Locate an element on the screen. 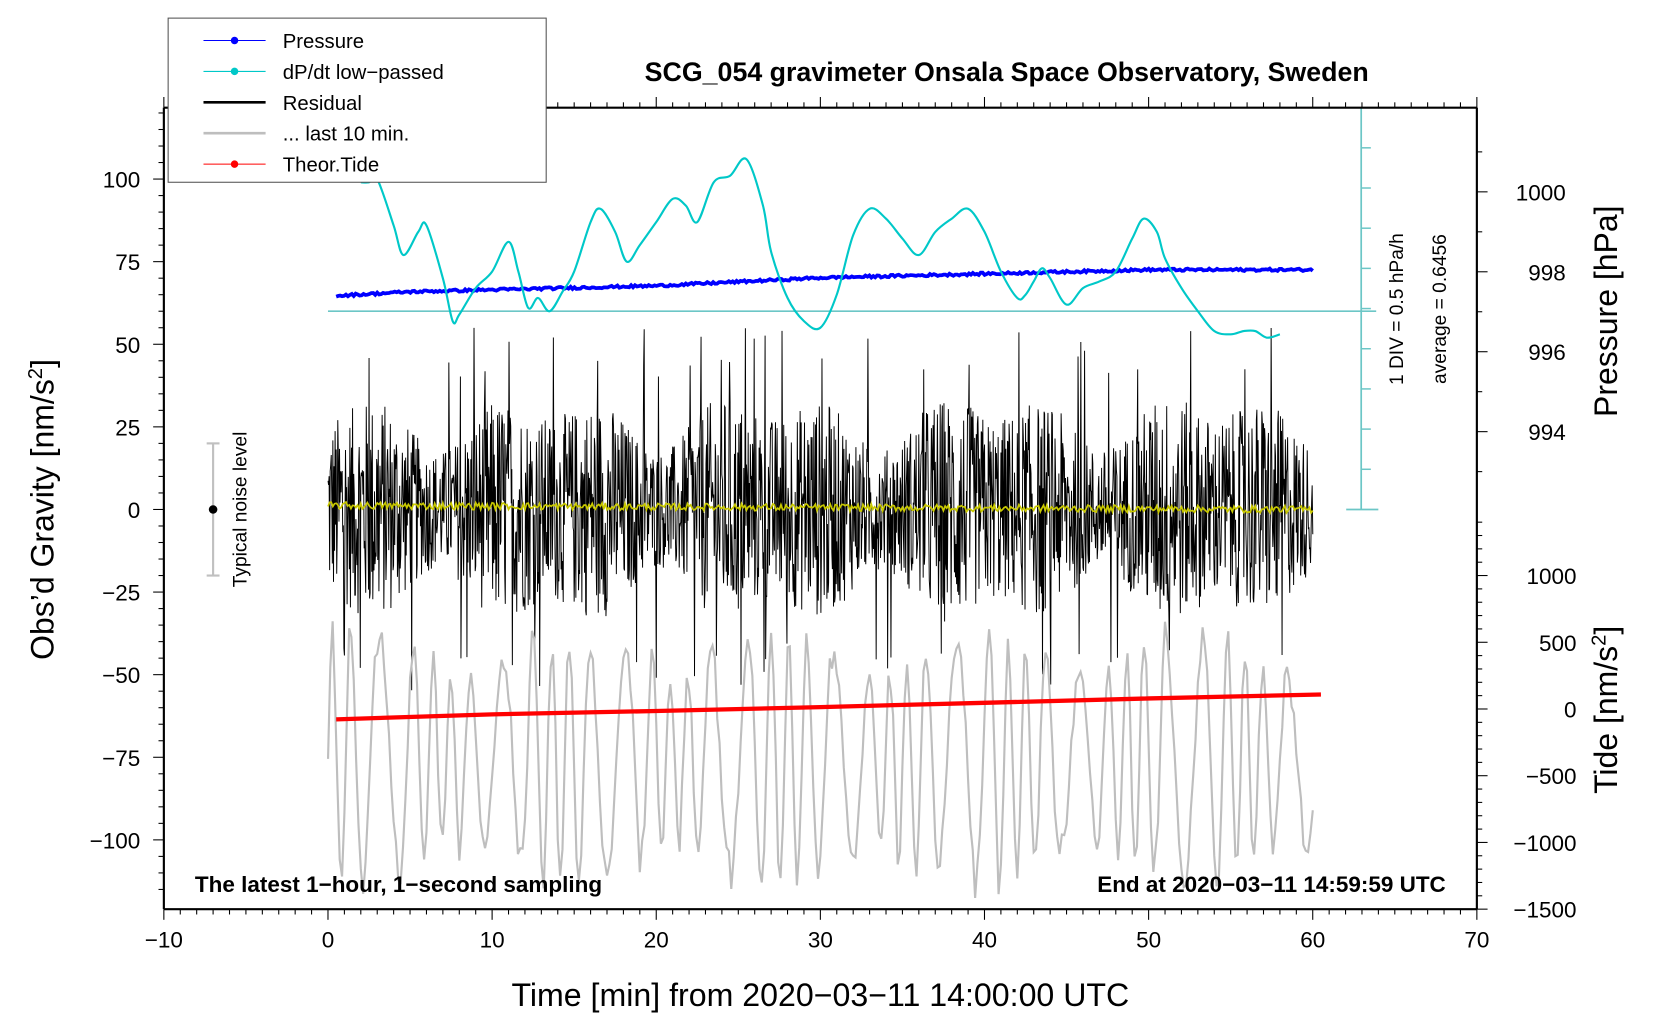 The height and width of the screenshot is (1020, 1660). x-tick-label: 0 is located at coordinates (328, 940).